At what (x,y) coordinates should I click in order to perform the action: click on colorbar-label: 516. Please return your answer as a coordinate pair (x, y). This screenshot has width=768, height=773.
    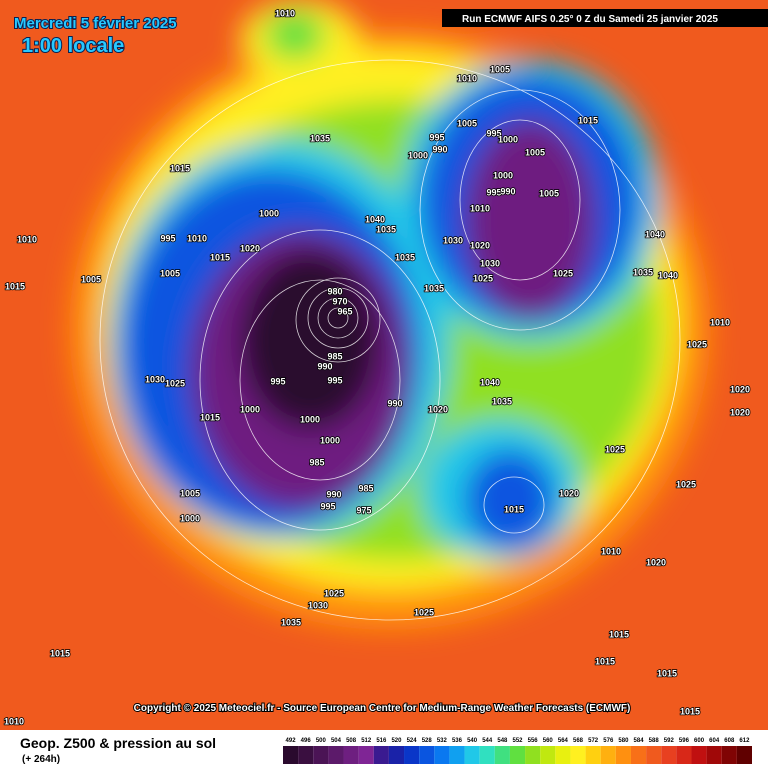
    Looking at the image, I should click on (381, 741).